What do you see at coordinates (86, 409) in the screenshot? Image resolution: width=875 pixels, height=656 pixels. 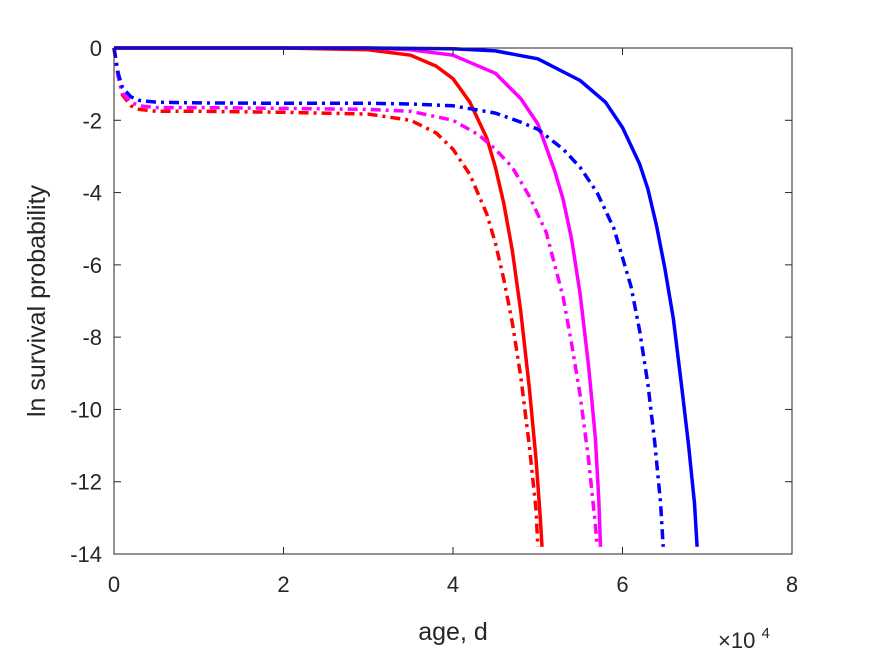 I see `y-tick-label: -10` at bounding box center [86, 409].